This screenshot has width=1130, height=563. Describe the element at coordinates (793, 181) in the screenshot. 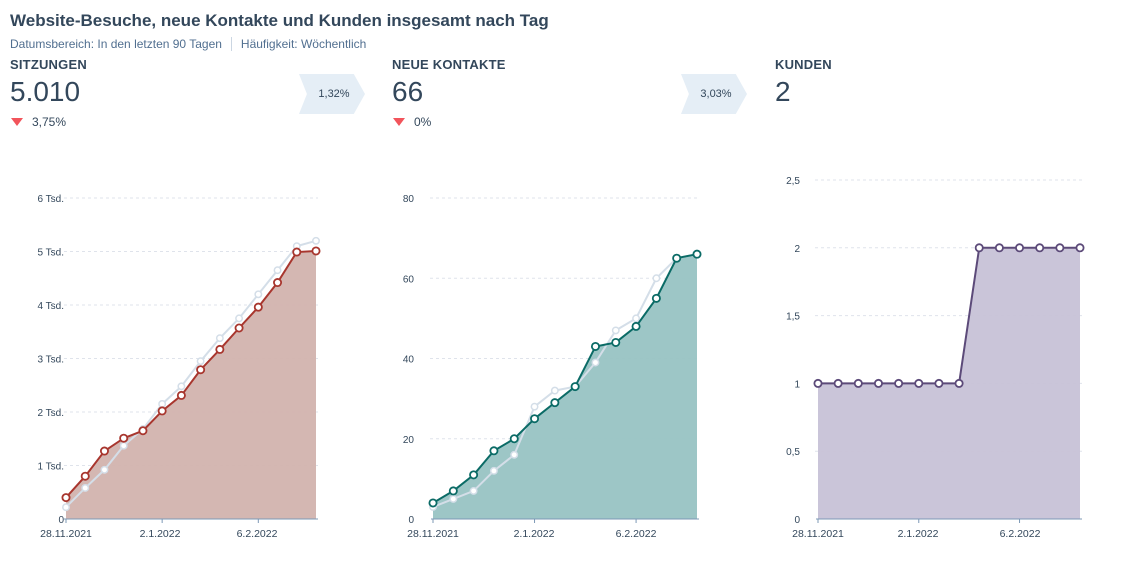

I see `y-tick-label: 2,5` at that location.